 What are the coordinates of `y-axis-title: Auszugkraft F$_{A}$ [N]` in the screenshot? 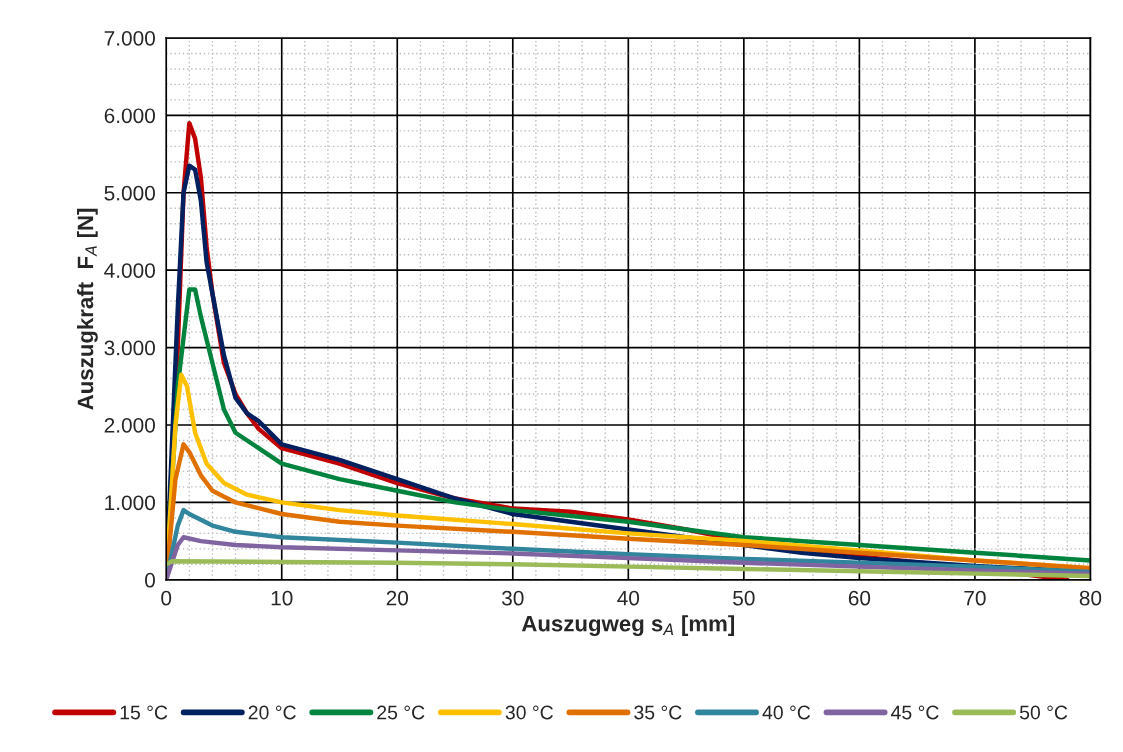 It's located at (87, 309).